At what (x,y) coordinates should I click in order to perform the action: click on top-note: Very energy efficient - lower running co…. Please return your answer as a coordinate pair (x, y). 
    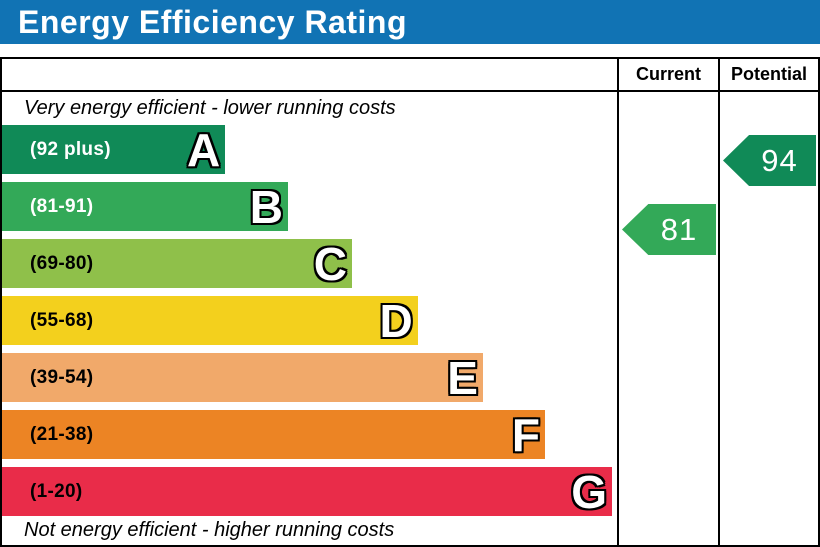
    Looking at the image, I should click on (210, 108).